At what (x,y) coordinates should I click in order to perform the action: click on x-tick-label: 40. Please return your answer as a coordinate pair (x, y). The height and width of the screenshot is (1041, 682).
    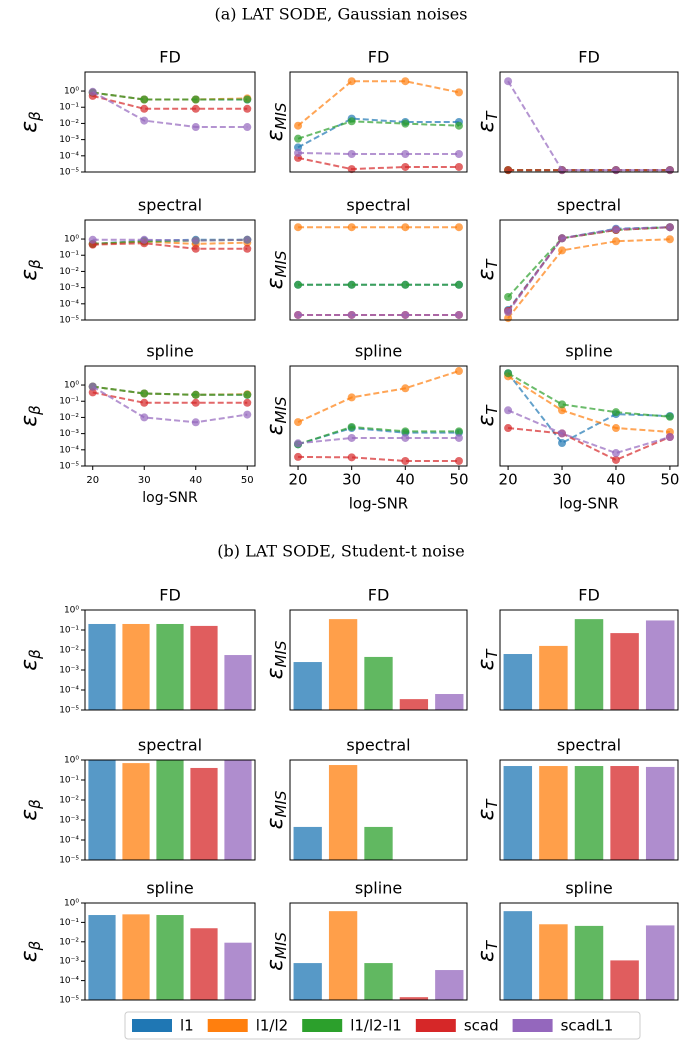
    Looking at the image, I should click on (615, 480).